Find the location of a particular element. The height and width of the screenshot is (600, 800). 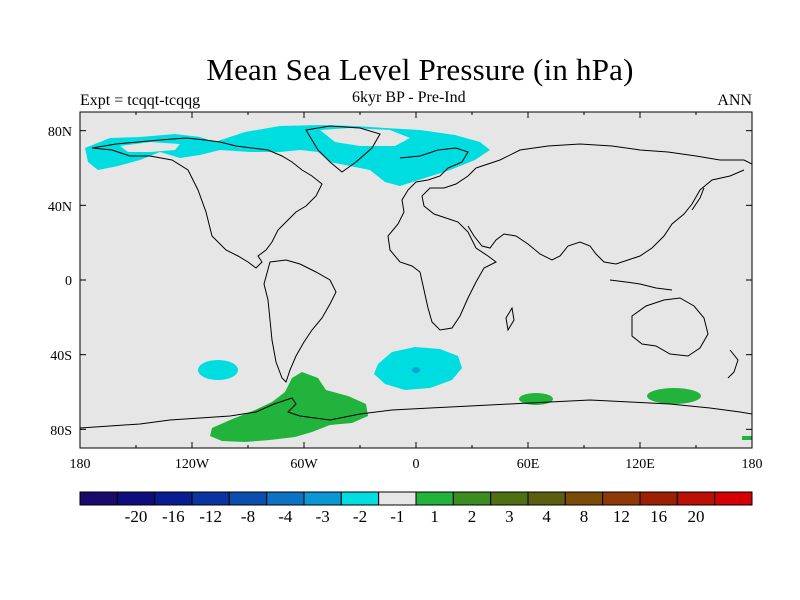

colorbar-label: -16 is located at coordinates (173, 516).